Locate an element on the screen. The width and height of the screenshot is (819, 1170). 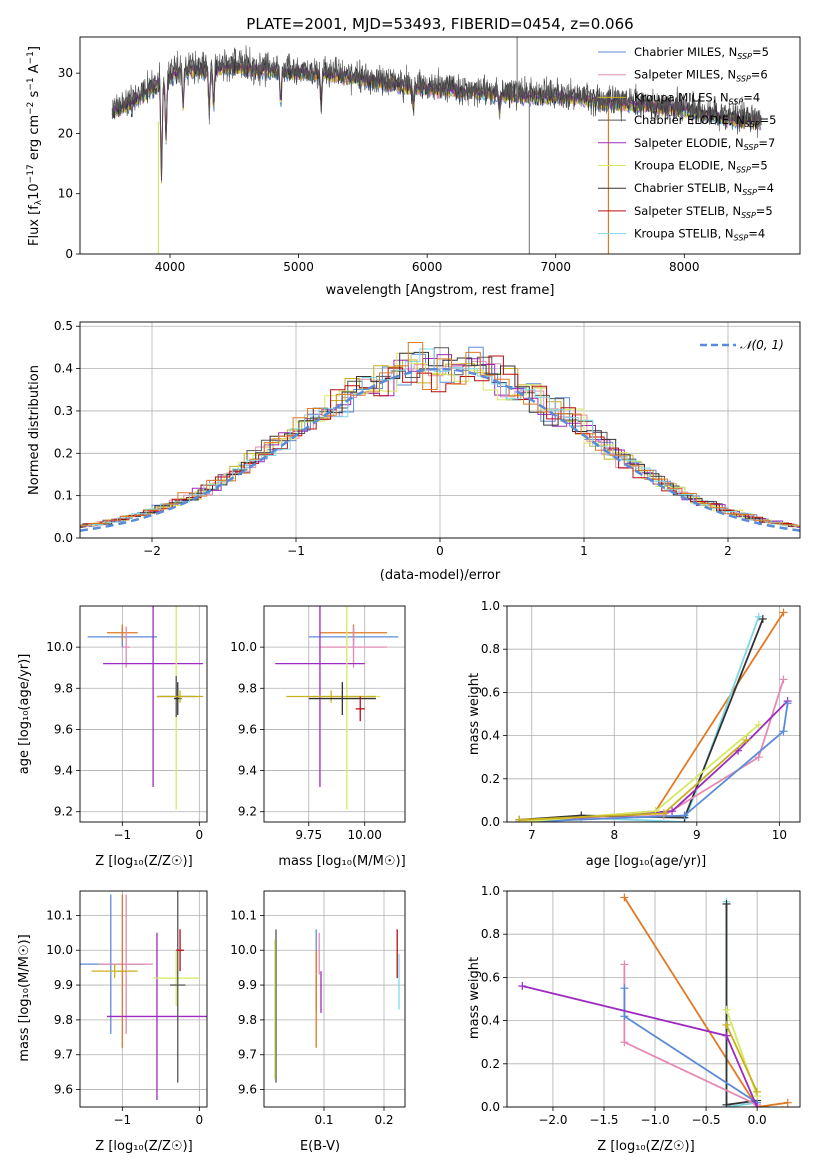
legend-label-salpeter_stelib: Salpeter STELIB, NSSP=5 is located at coordinates (703, 212).